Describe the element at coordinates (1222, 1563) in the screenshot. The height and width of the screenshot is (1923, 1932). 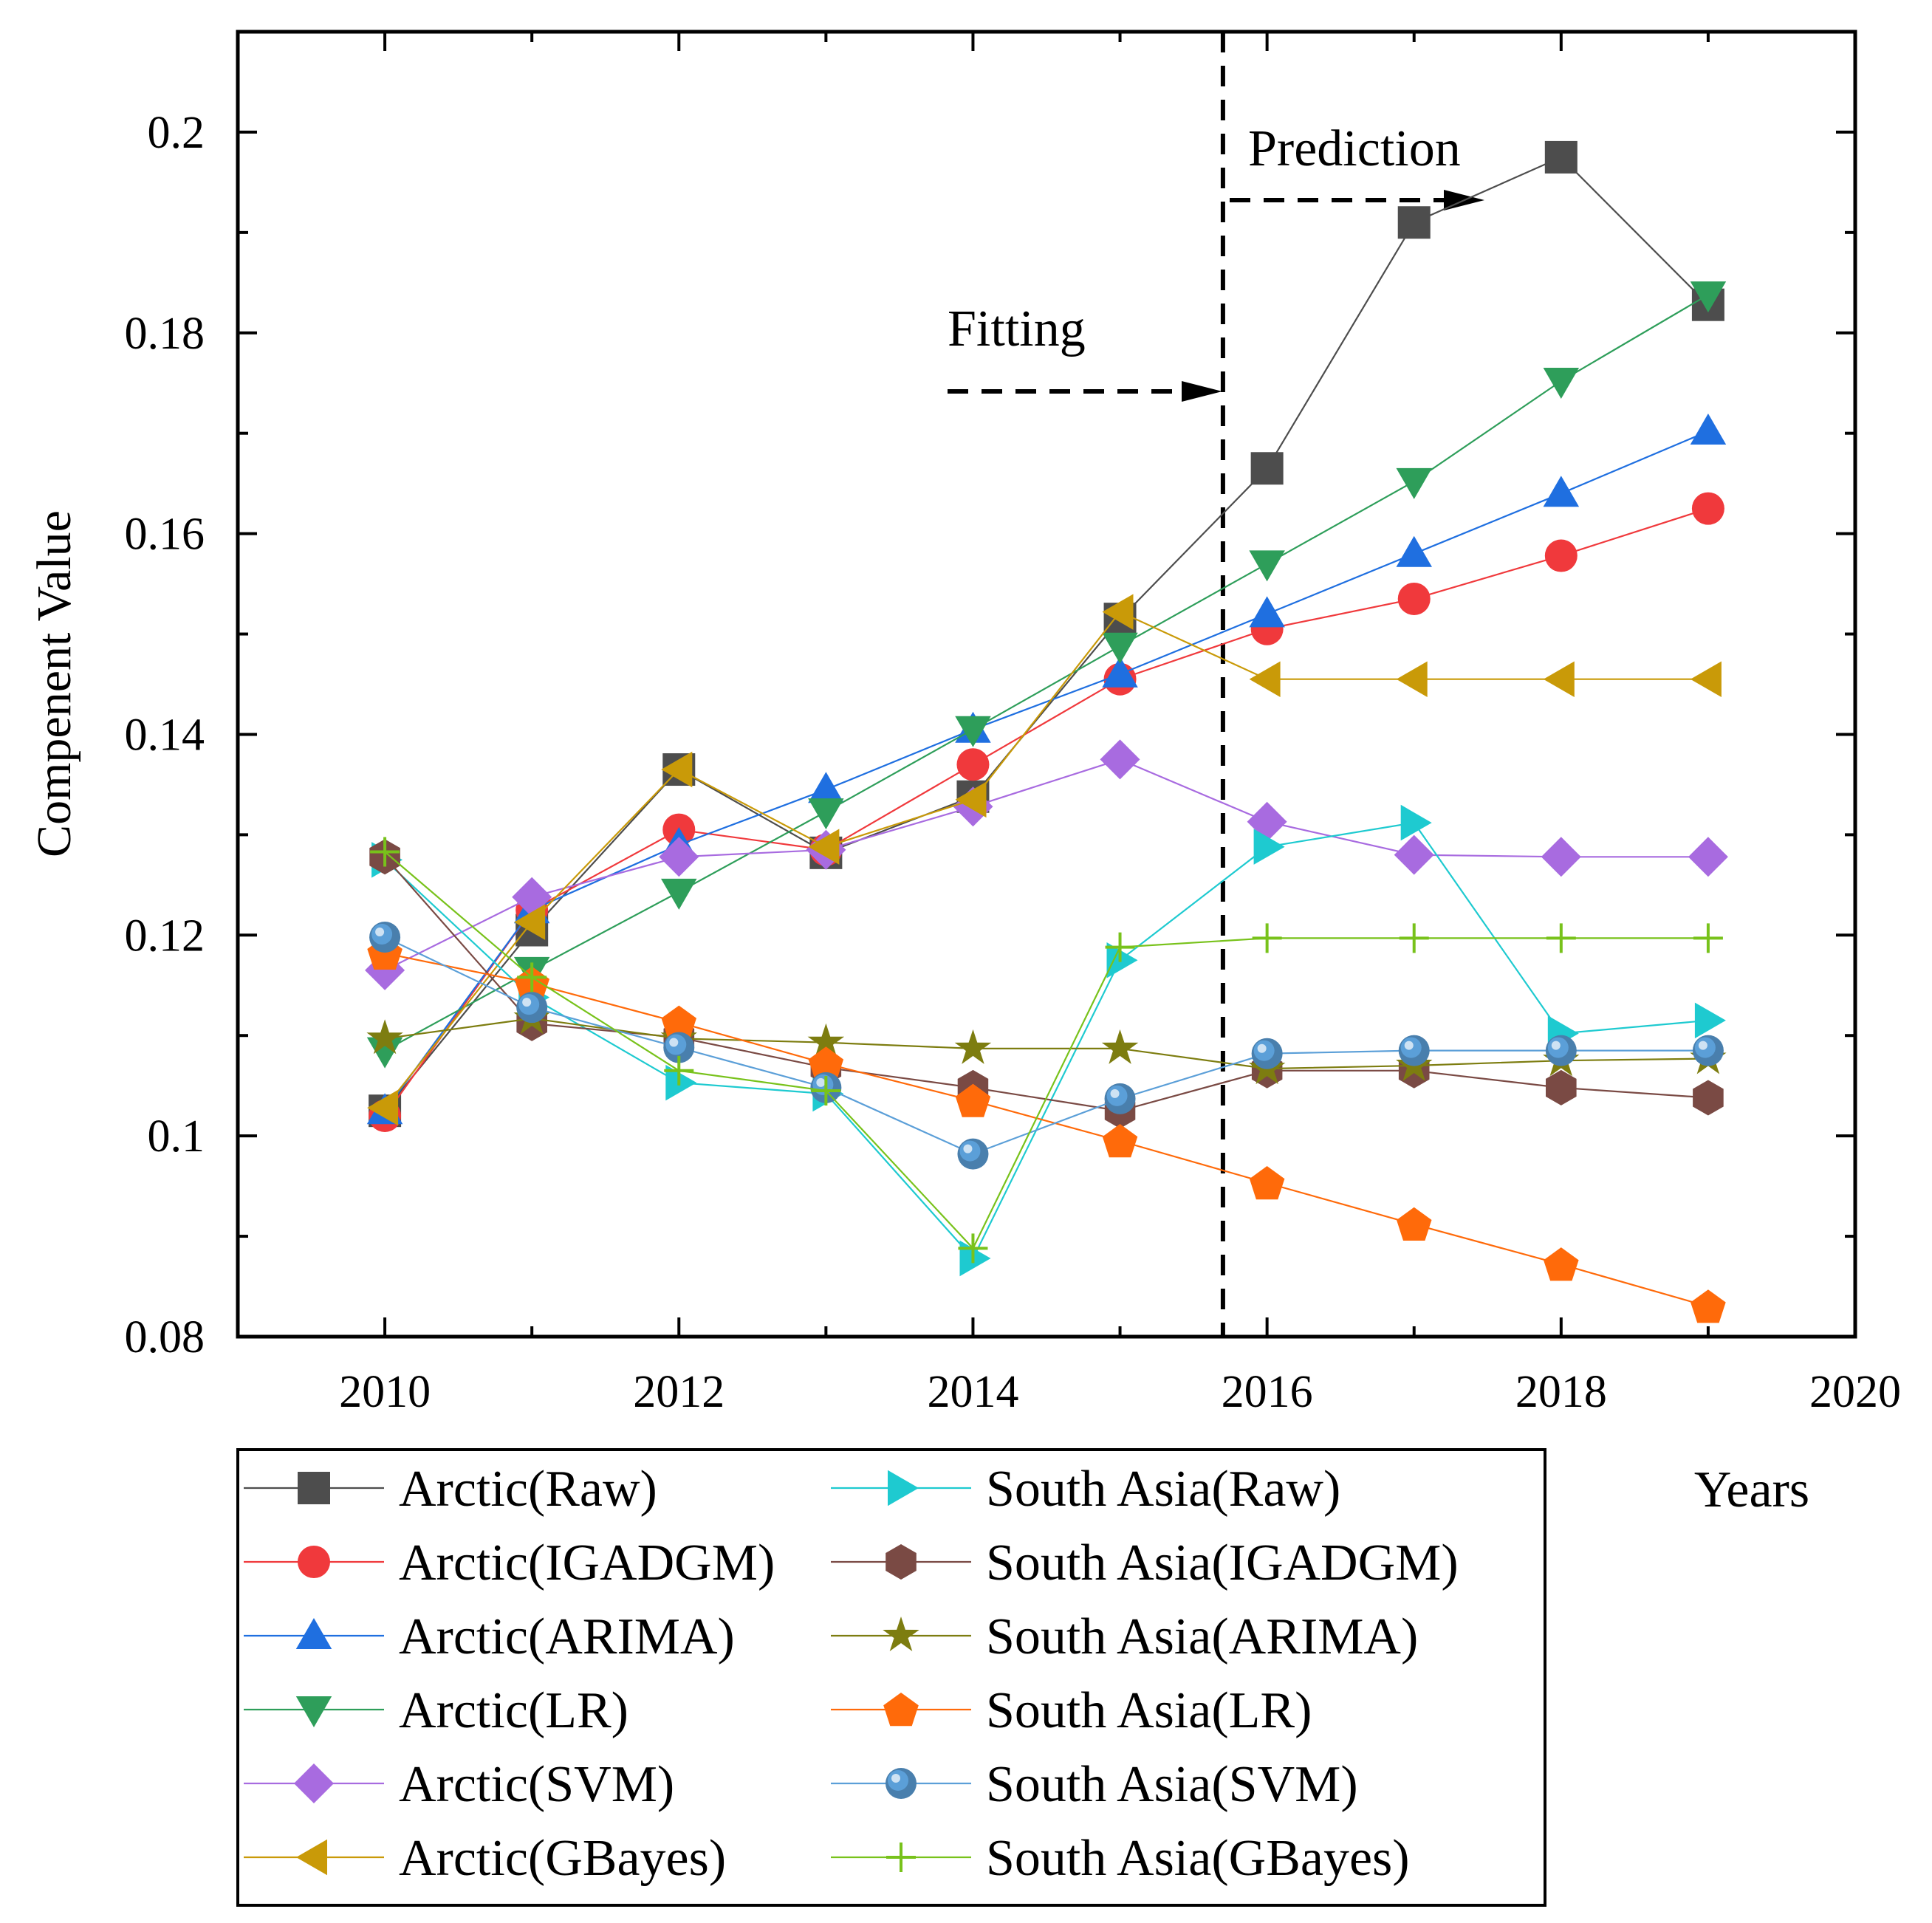
I see `legend-label: South Asia(IGADGM)` at that location.